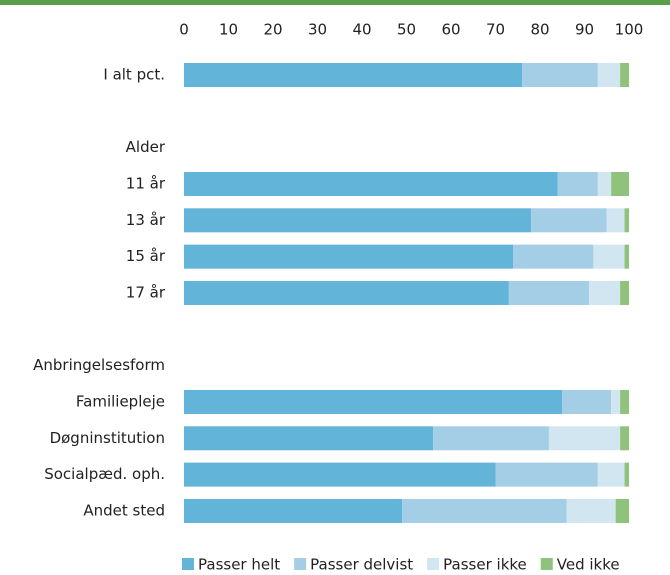 The width and height of the screenshot is (670, 575). What do you see at coordinates (134, 75) in the screenshot?
I see `y-tick-label: I alt pct.` at bounding box center [134, 75].